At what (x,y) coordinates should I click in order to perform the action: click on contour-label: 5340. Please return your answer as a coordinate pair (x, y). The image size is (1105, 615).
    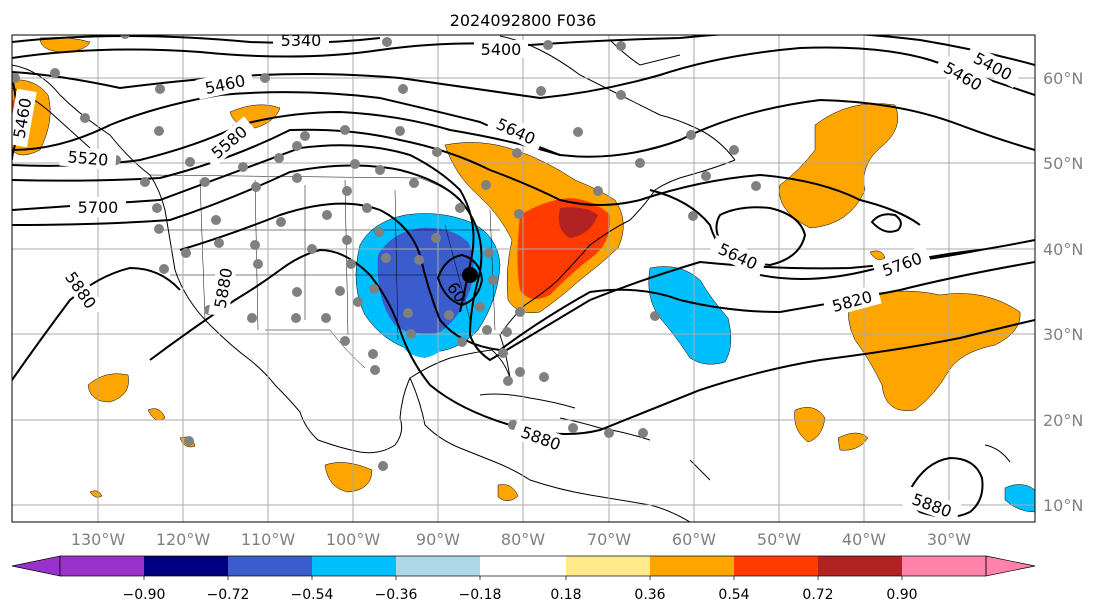
    Looking at the image, I should click on (301, 40).